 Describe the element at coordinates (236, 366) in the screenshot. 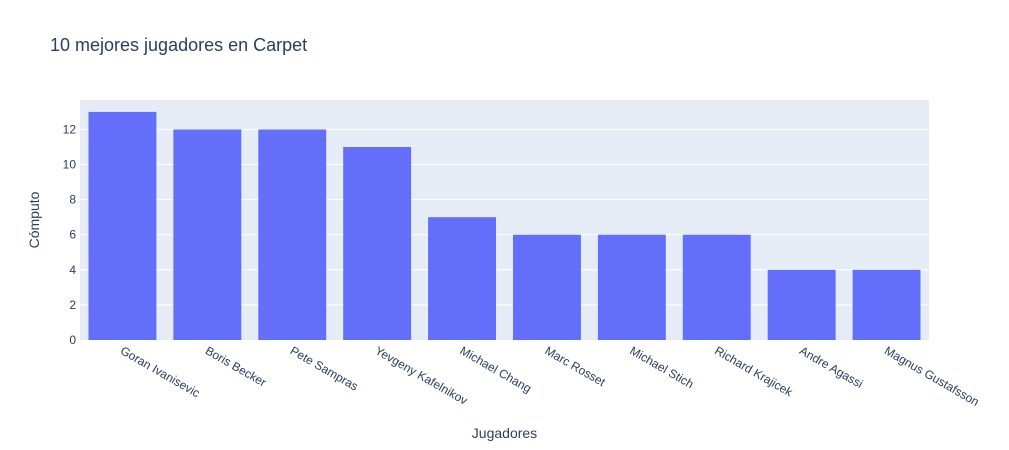

I see `x-tick-label: Boris Becker` at that location.